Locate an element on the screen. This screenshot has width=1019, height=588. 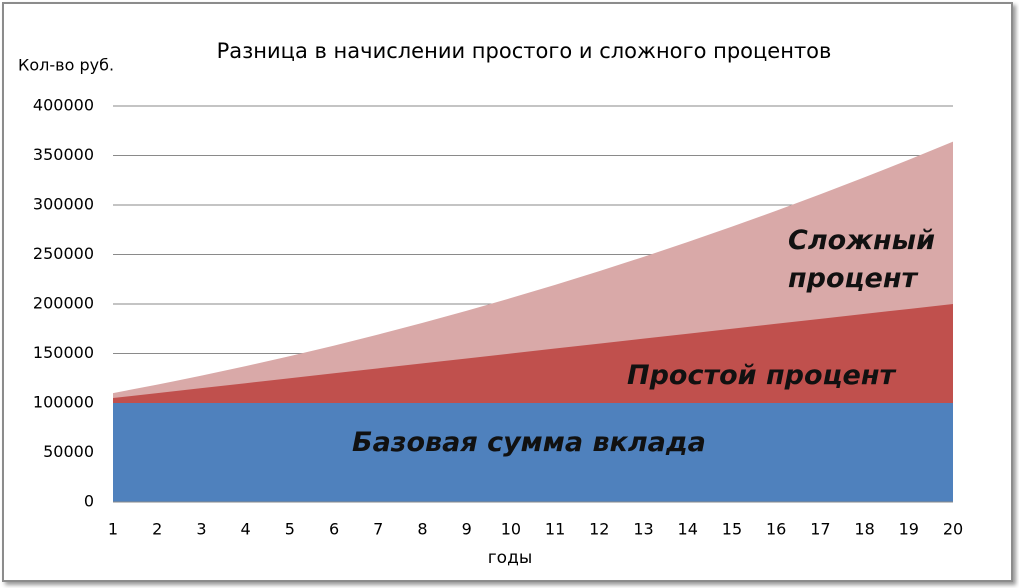
x-tick-label: 5 is located at coordinates (290, 529).